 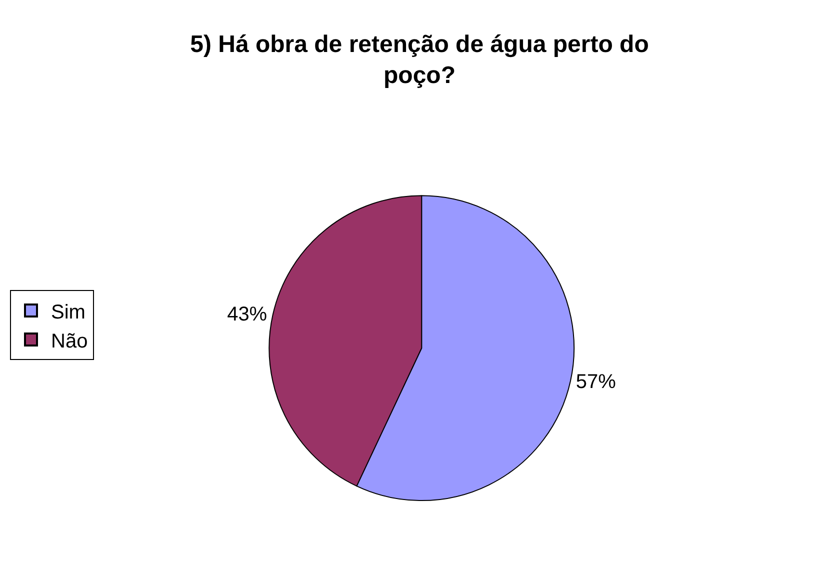 I want to click on legend-label: Não, so click(x=69, y=341).